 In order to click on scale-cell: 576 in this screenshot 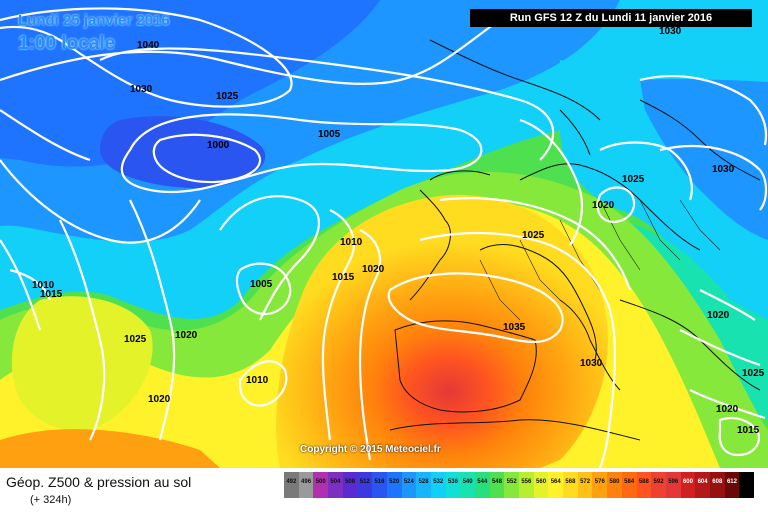, I will do `click(600, 485)`.